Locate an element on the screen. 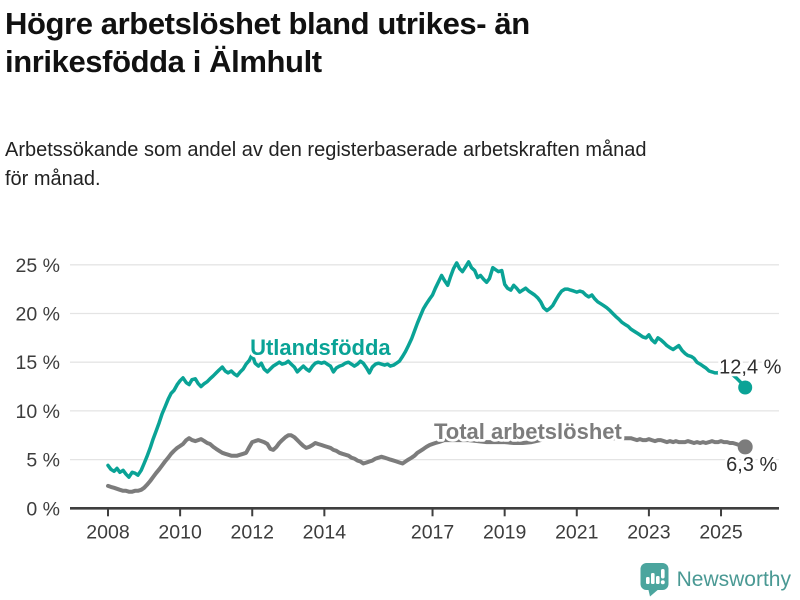  series-end-dot-total is located at coordinates (745, 447).